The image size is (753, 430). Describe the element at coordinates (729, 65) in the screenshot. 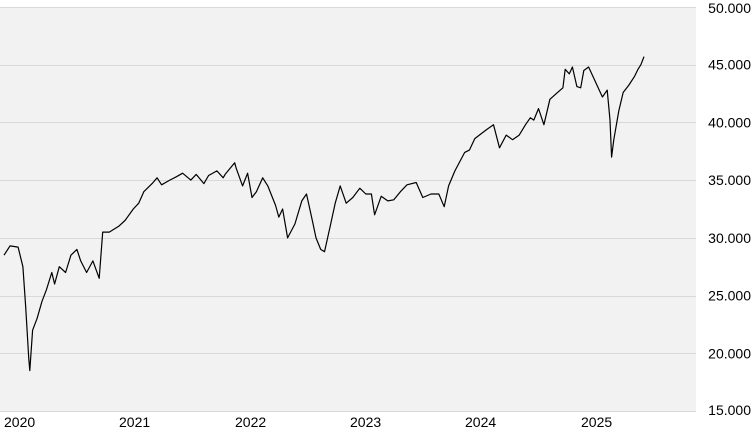

I see `y-tick-label-6: 45.000` at that location.